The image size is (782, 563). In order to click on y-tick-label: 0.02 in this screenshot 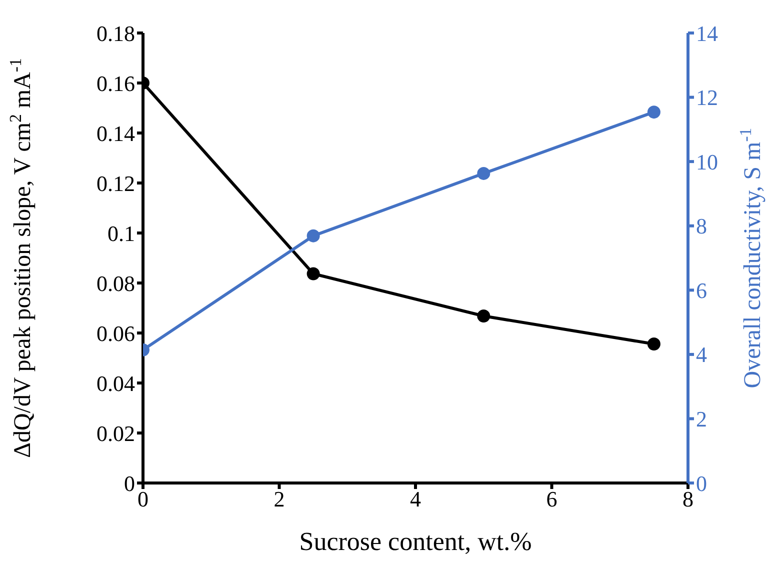, I will do `click(115, 433)`.